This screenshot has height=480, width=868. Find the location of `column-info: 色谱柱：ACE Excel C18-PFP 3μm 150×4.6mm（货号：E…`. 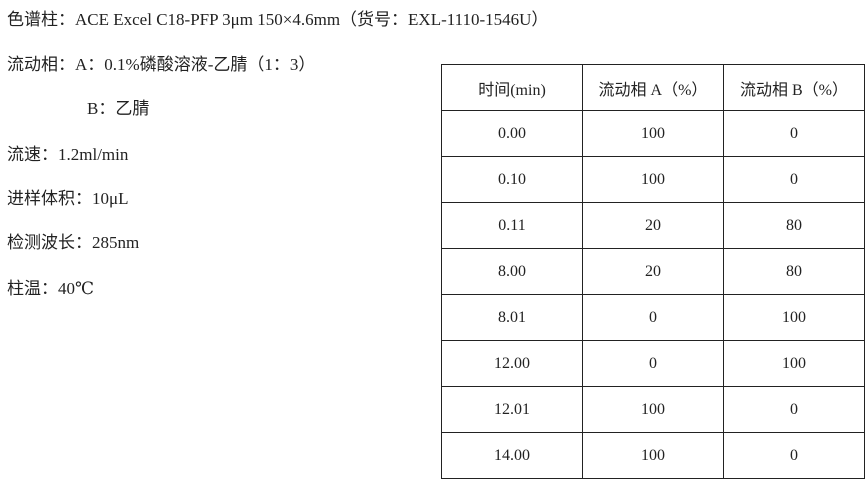

column-info: 色谱柱：ACE Excel C18-PFP 3μm 150×4.6mm（货号：E… is located at coordinates (278, 19).